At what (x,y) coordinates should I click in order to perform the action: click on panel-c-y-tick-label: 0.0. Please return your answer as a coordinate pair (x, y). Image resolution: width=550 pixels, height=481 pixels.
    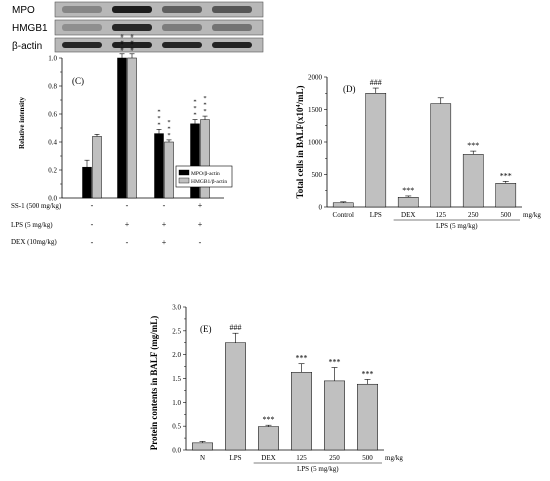
    Looking at the image, I should click on (52, 199).